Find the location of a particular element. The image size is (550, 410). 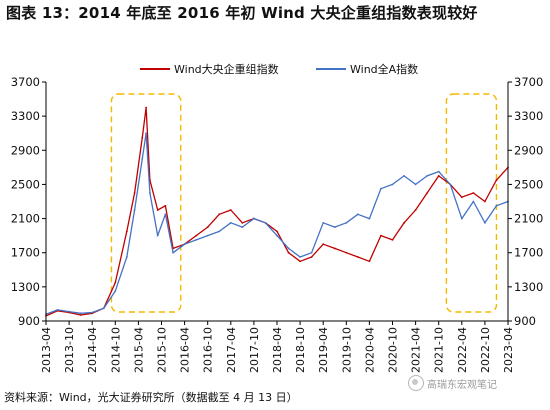

y-tick-label-left: 2500 is located at coordinates (25, 184).